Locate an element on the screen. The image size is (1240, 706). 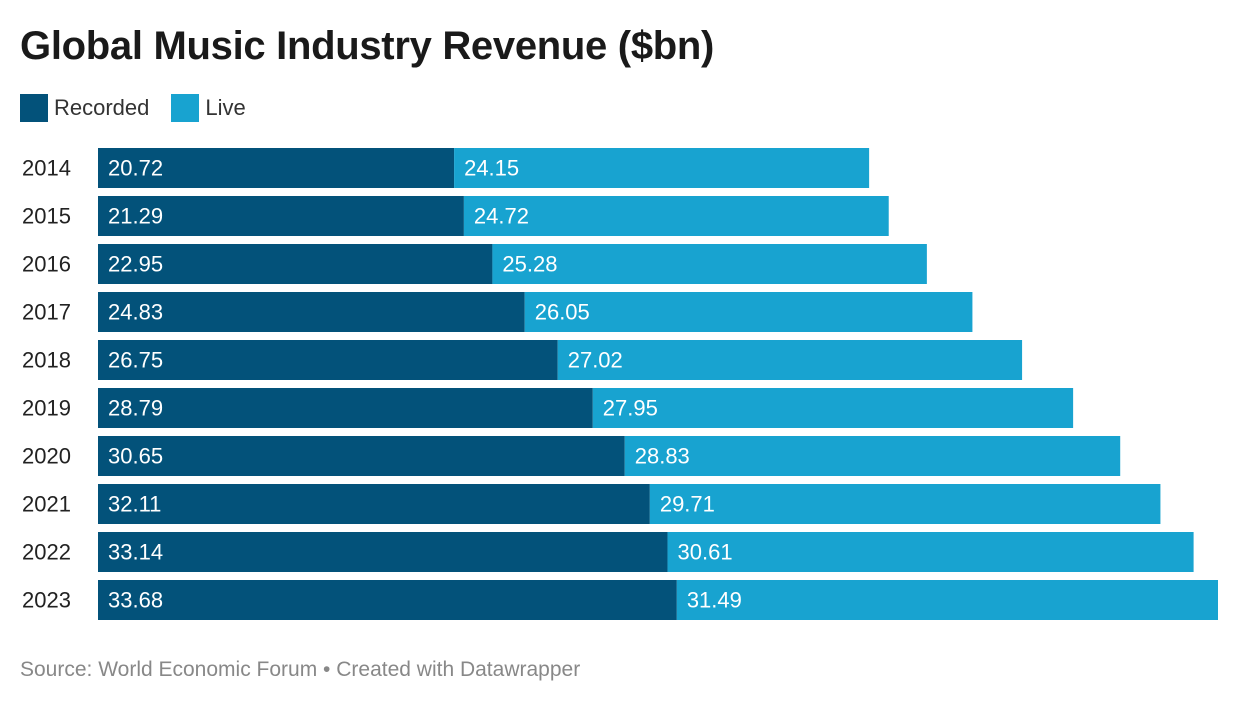
bar-live-2014 is located at coordinates (662, 168).